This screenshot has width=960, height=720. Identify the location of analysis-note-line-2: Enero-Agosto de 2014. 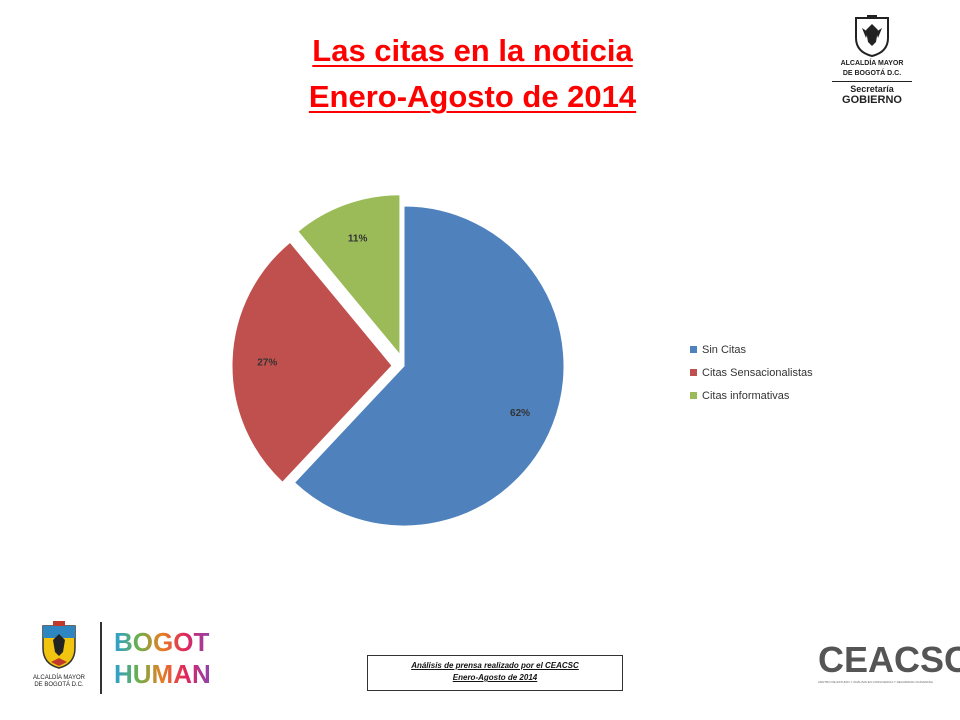
(495, 677).